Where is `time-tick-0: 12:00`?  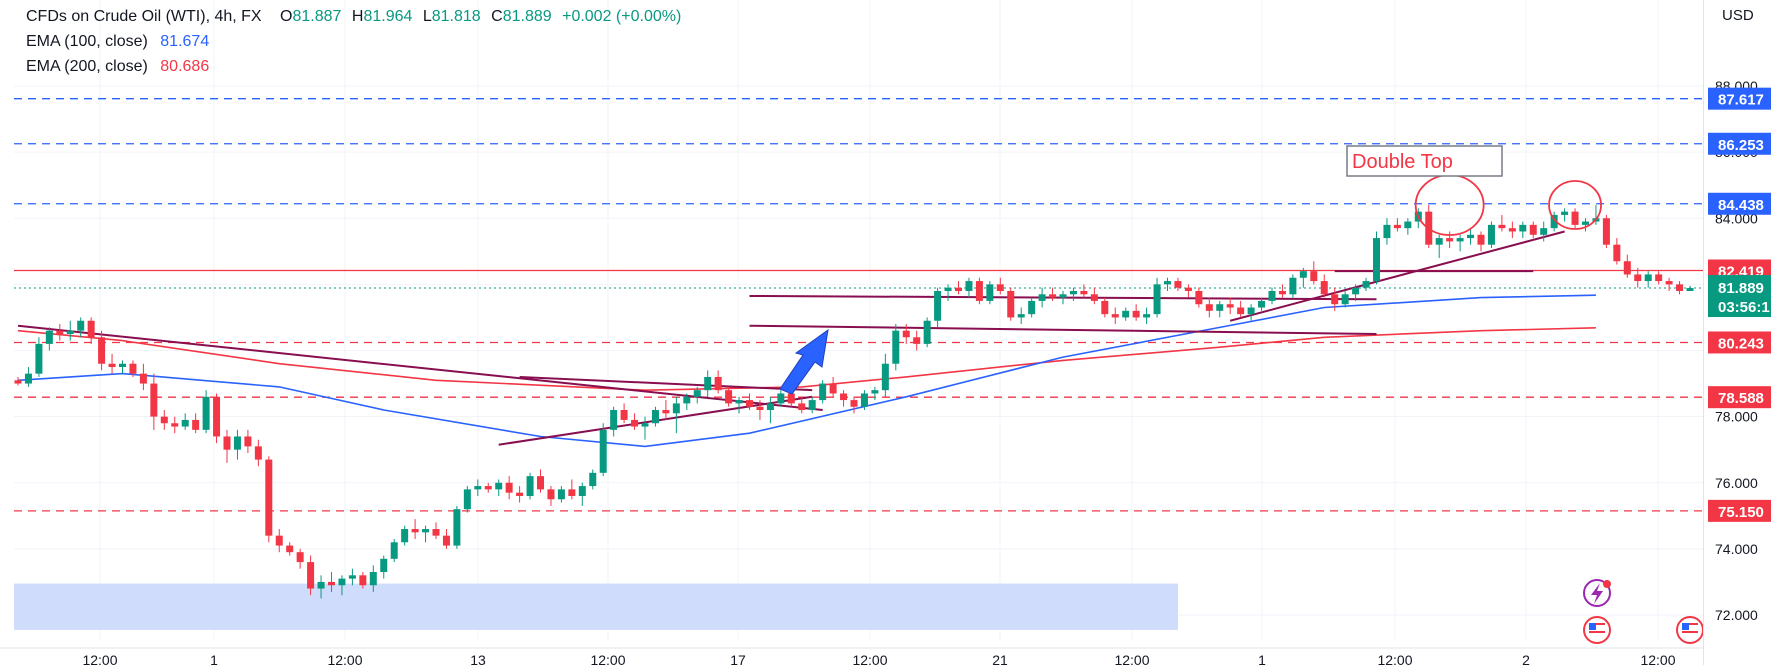
time-tick-0: 12:00 is located at coordinates (99, 658).